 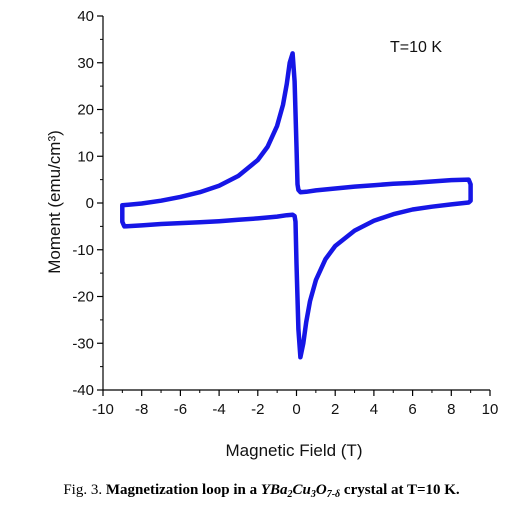 What do you see at coordinates (490, 409) in the screenshot?
I see `x-tick-label: 10` at bounding box center [490, 409].